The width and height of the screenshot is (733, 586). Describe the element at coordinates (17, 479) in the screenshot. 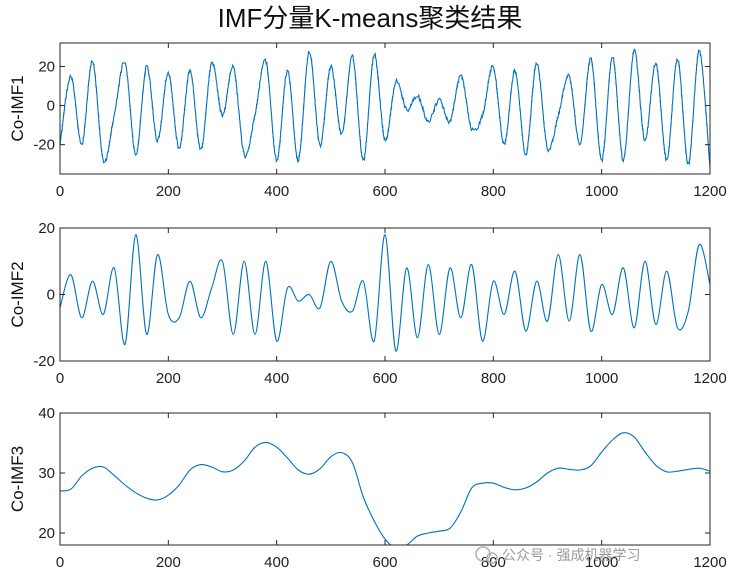

I see `y-axis-label: Co-IMF3` at that location.